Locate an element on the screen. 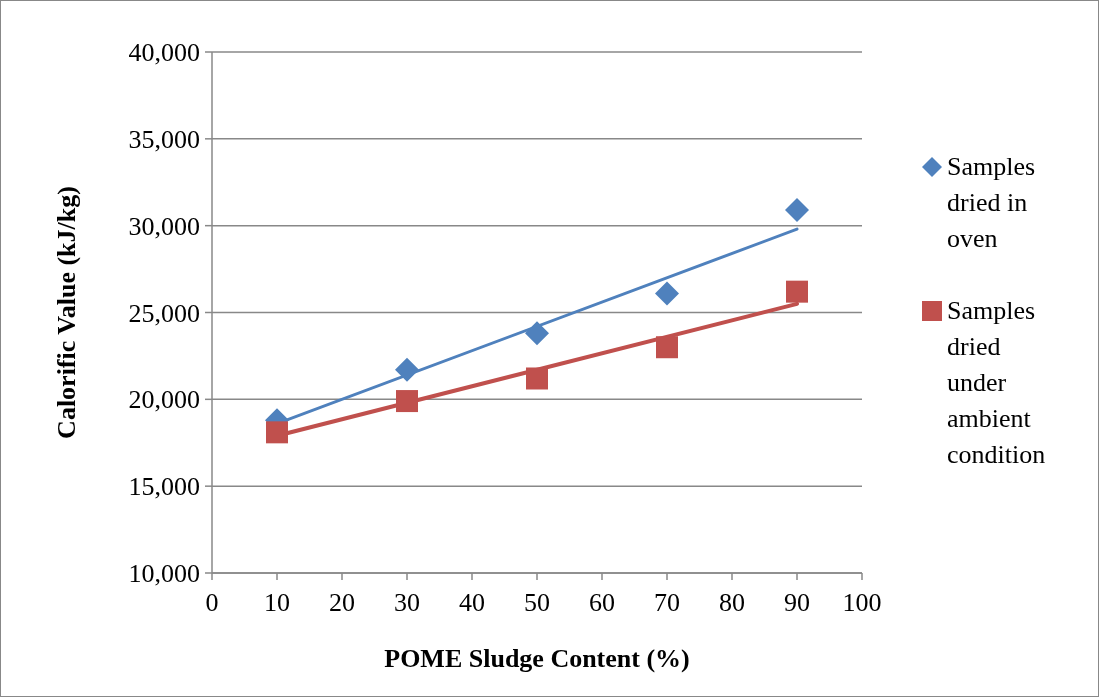 The width and height of the screenshot is (1099, 697). y-tick-label: 30,000 is located at coordinates (164, 226).